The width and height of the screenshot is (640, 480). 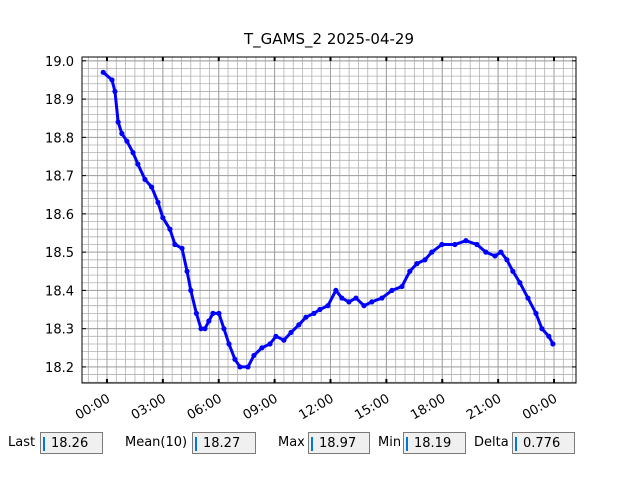 I want to click on y-tick-label: 18.8, so click(x=59, y=138).